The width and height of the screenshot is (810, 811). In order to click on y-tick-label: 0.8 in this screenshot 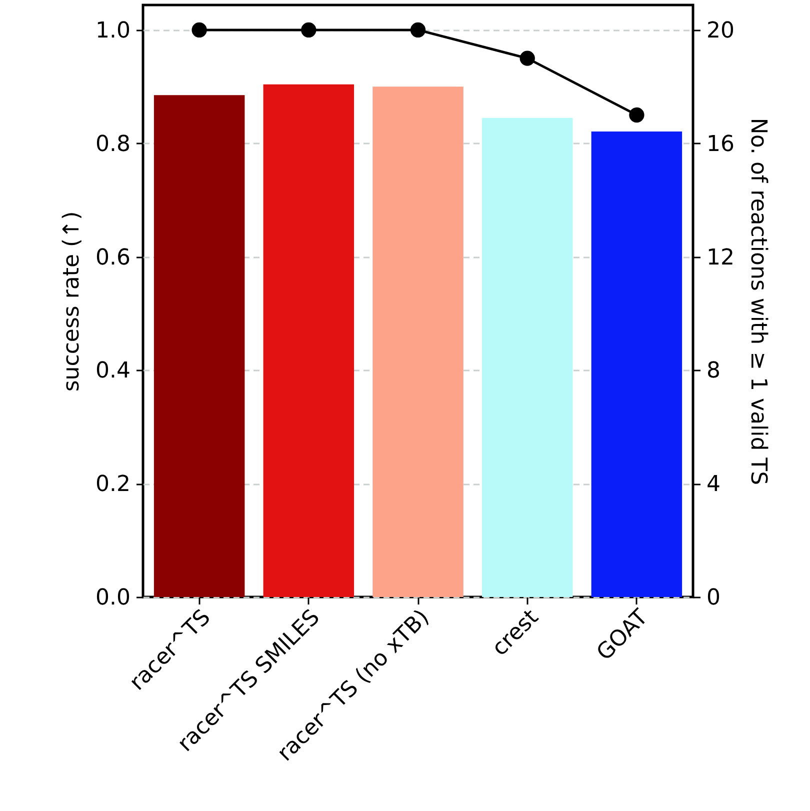, I will do `click(113, 144)`.